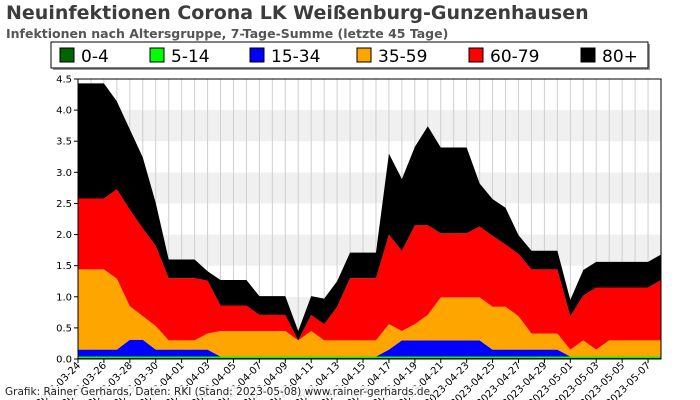 The width and height of the screenshot is (700, 400). I want to click on y-tick-label: 1.5, so click(64, 266).